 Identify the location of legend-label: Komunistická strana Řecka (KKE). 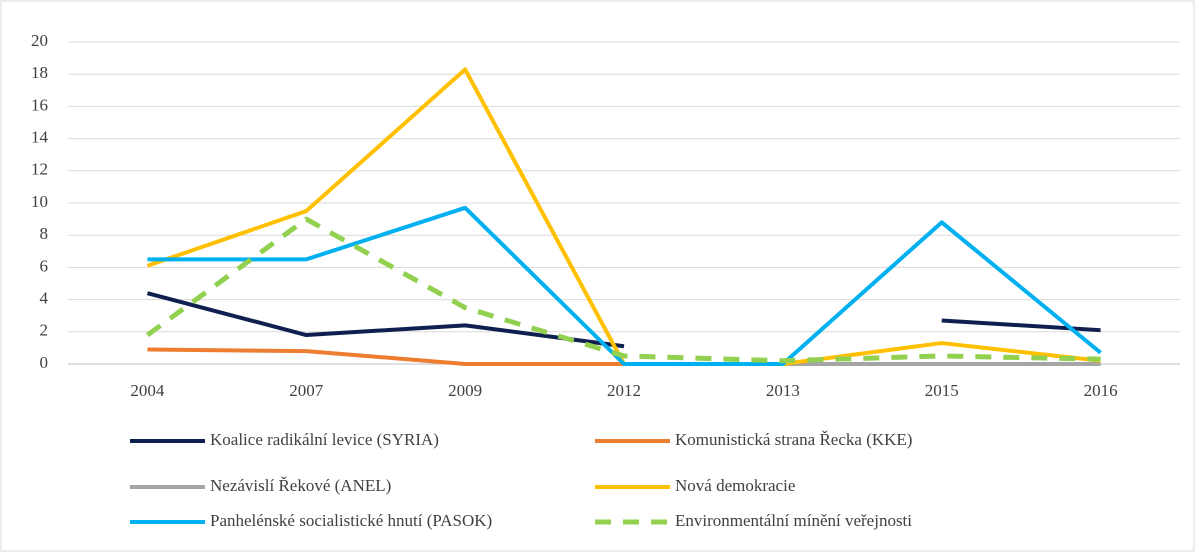
(793, 439).